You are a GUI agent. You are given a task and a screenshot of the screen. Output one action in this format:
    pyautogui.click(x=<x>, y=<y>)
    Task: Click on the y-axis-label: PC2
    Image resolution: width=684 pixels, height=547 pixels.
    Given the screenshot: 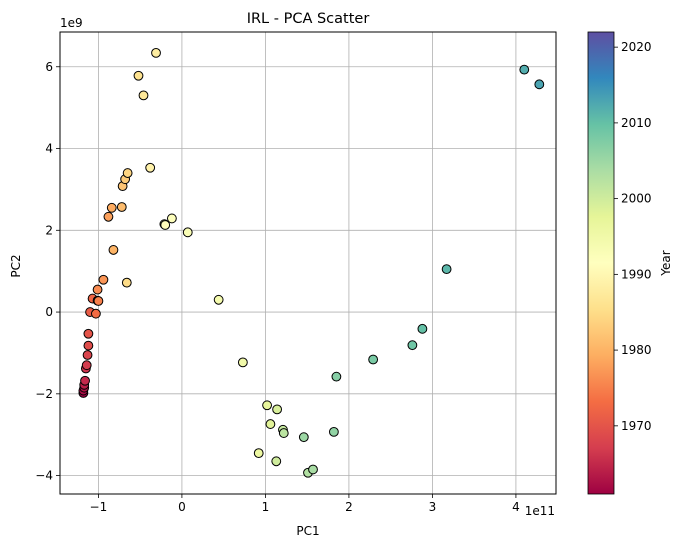 What is the action you would take?
    pyautogui.click(x=16, y=265)
    